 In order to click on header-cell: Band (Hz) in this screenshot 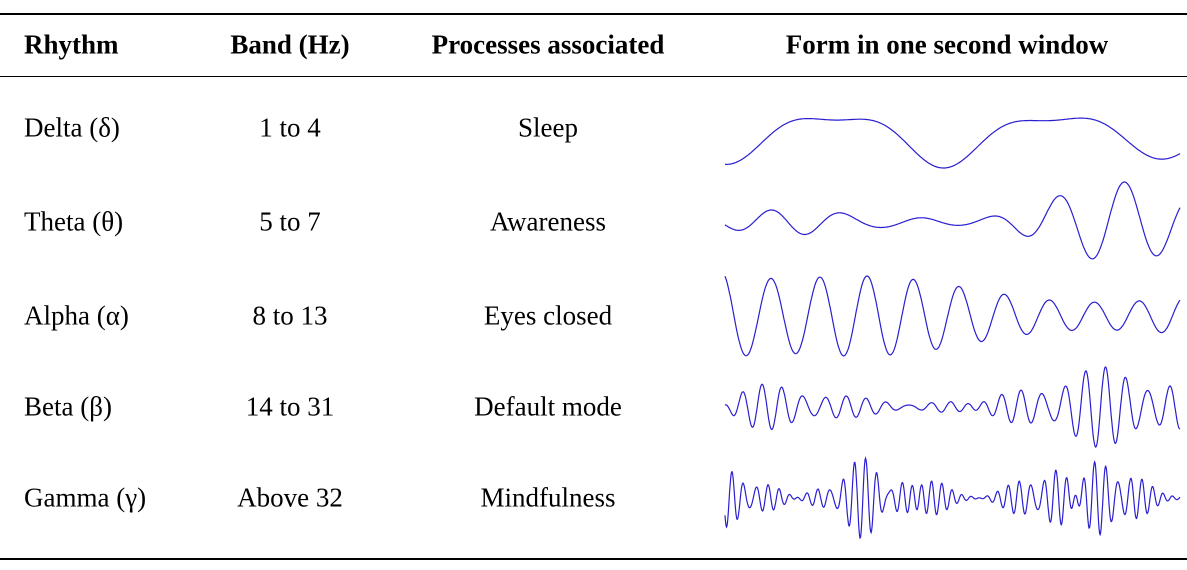, I will do `click(290, 44)`.